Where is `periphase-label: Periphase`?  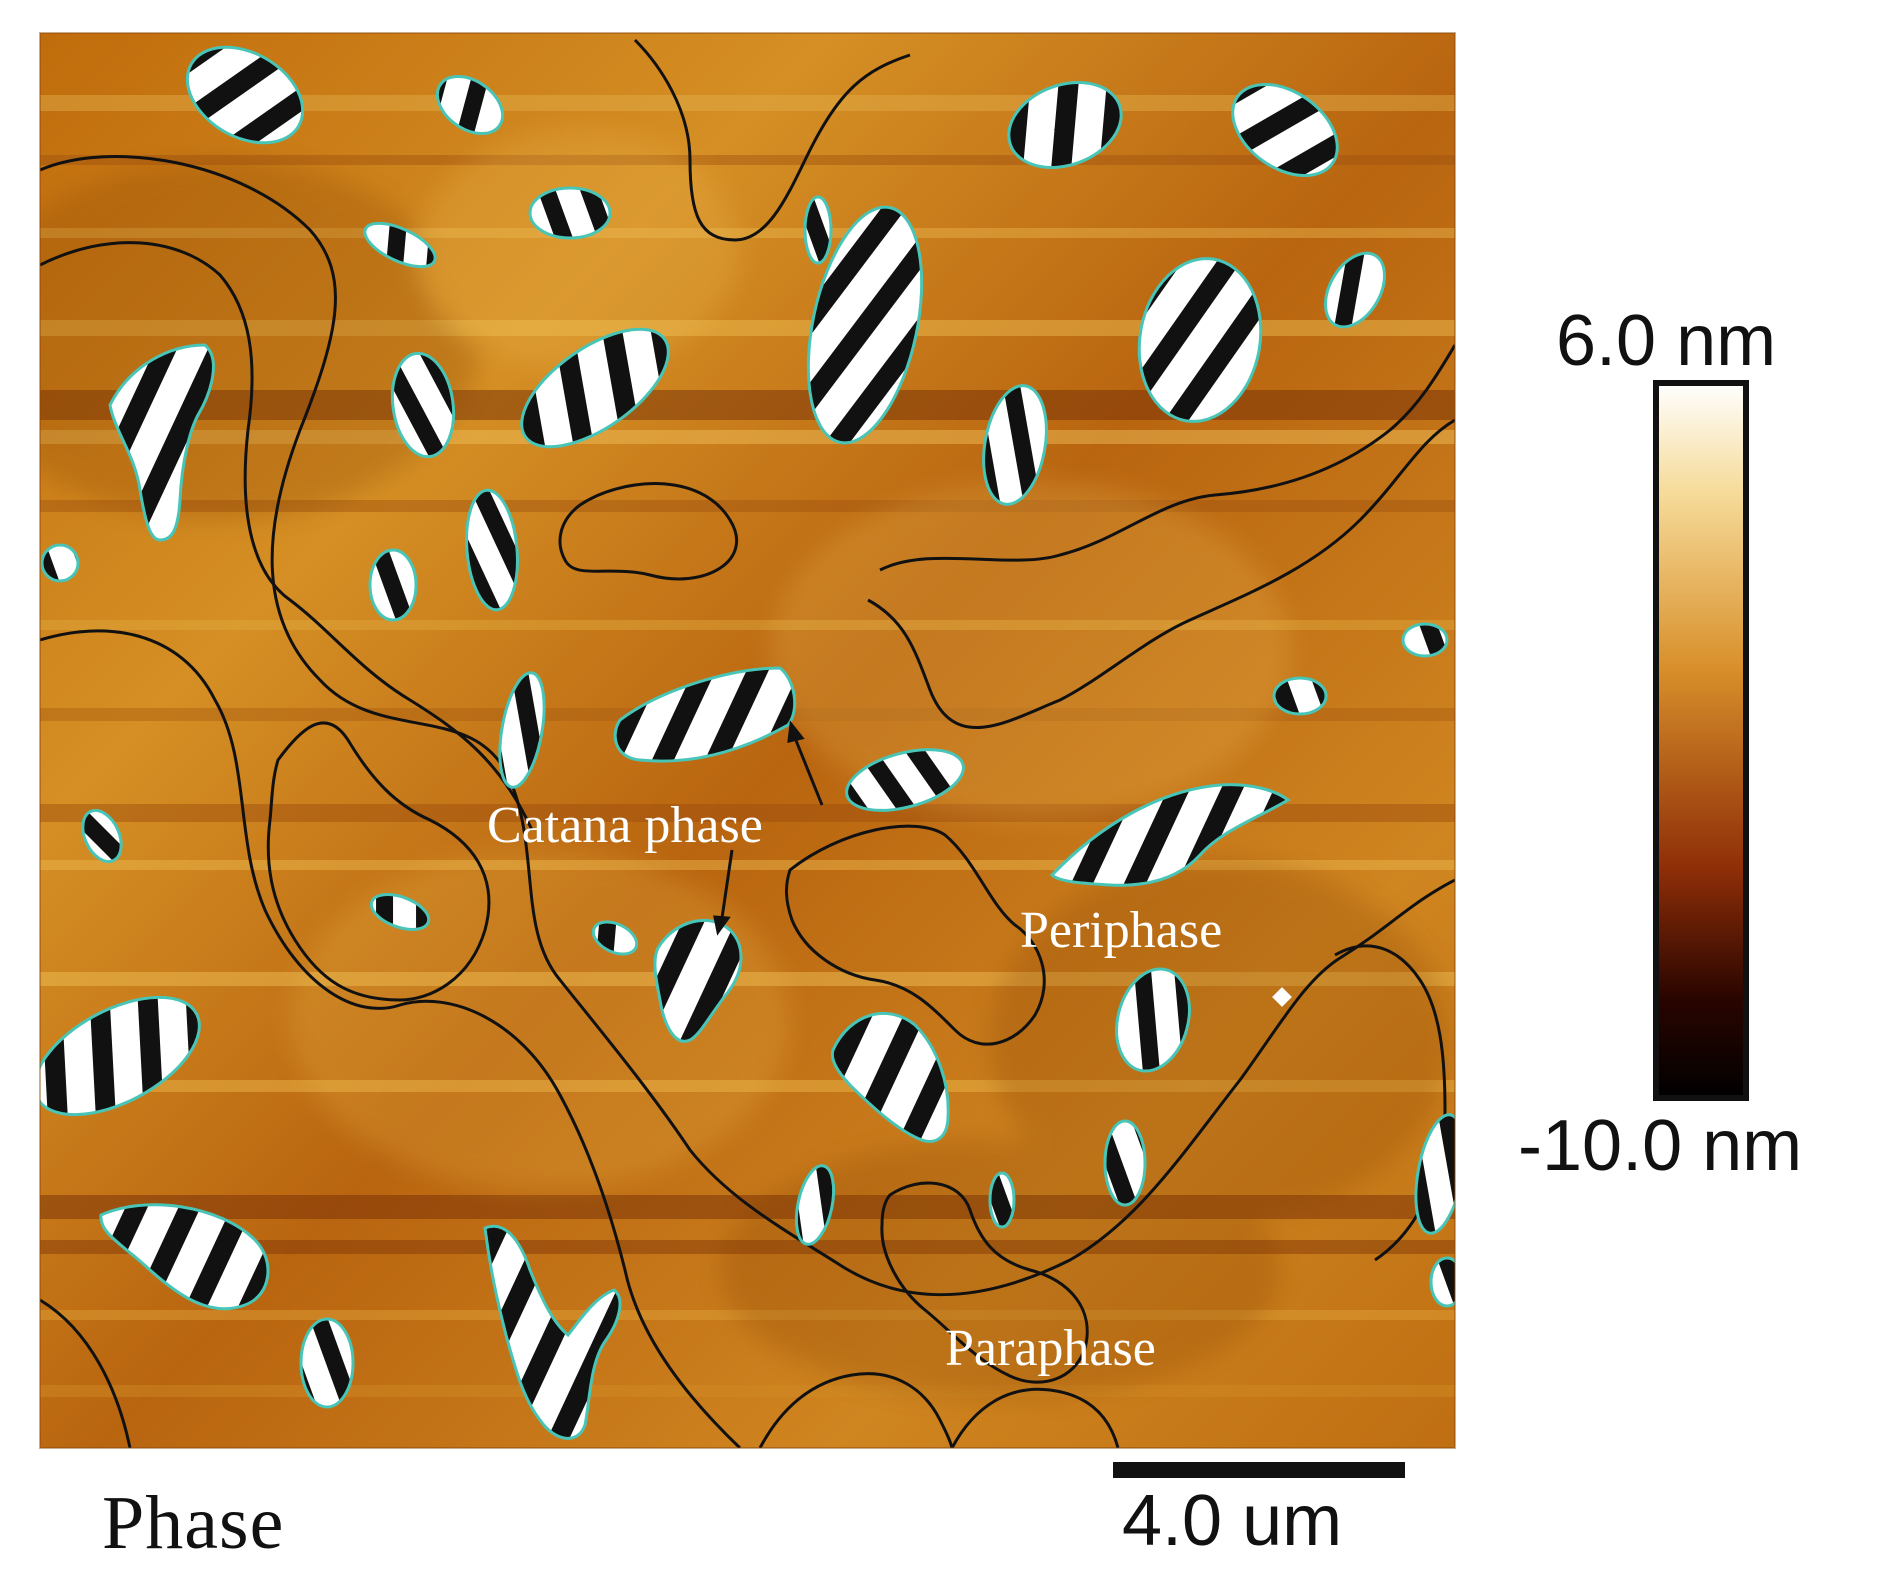 periphase-label: Periphase is located at coordinates (1121, 930).